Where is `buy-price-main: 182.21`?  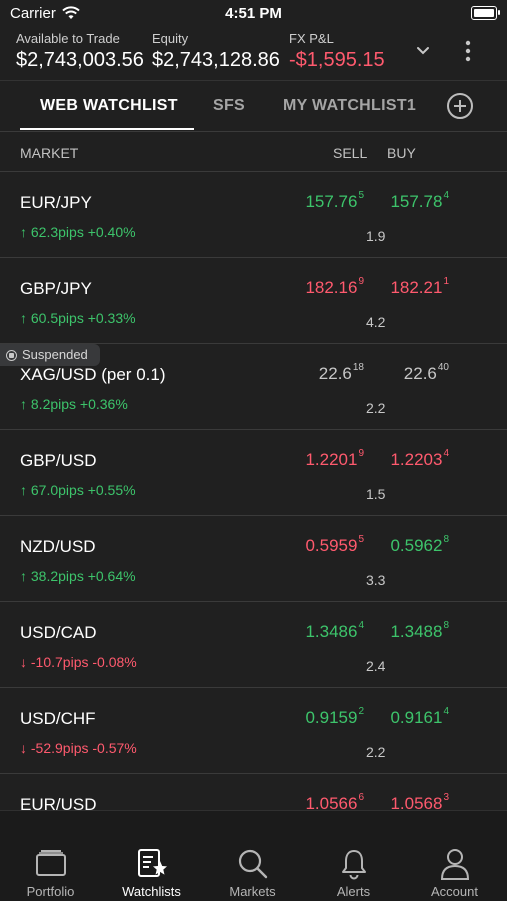 buy-price-main: 182.21 is located at coordinates (416, 287).